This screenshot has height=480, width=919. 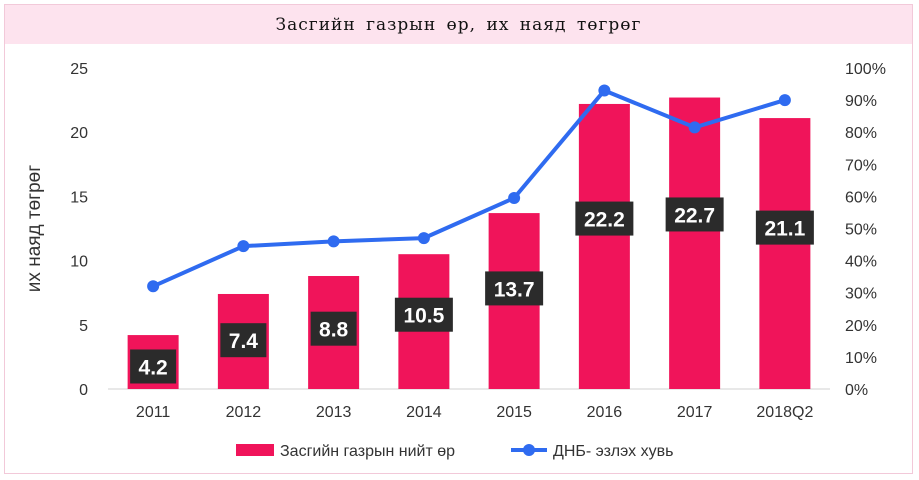 I want to click on legend-swatch-marker, so click(x=529, y=450).